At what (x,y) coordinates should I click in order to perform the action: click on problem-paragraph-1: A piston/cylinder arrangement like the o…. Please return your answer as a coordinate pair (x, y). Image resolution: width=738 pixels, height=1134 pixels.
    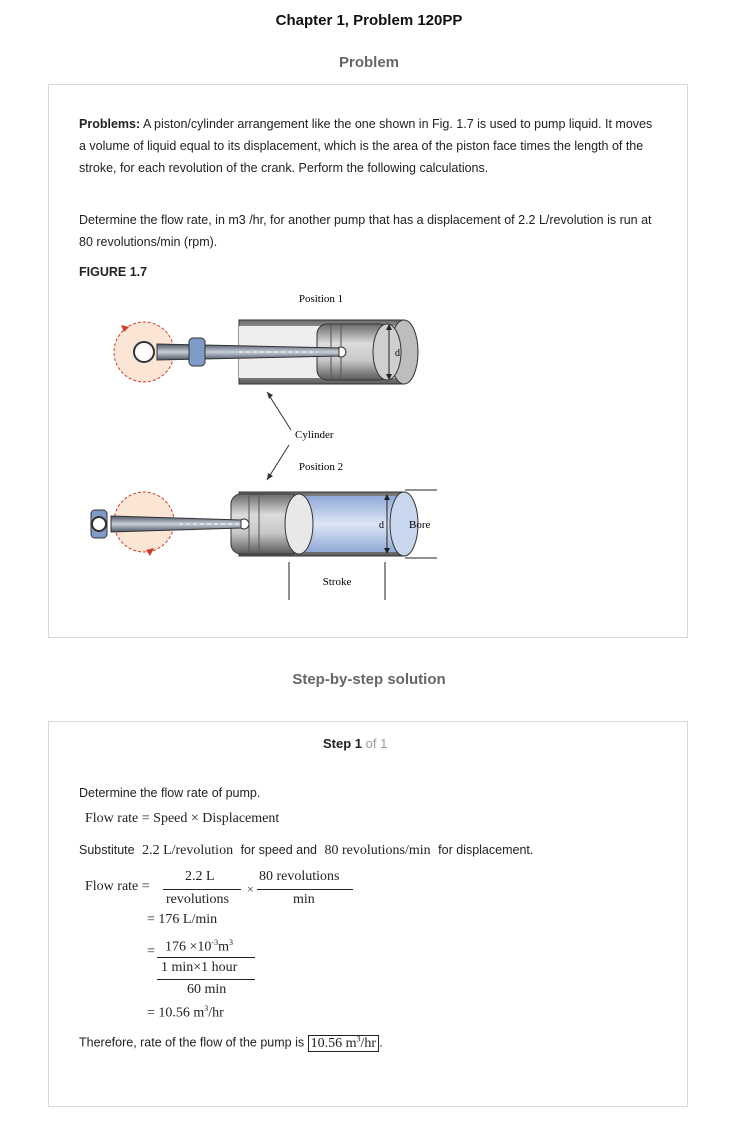
    Looking at the image, I should click on (366, 146).